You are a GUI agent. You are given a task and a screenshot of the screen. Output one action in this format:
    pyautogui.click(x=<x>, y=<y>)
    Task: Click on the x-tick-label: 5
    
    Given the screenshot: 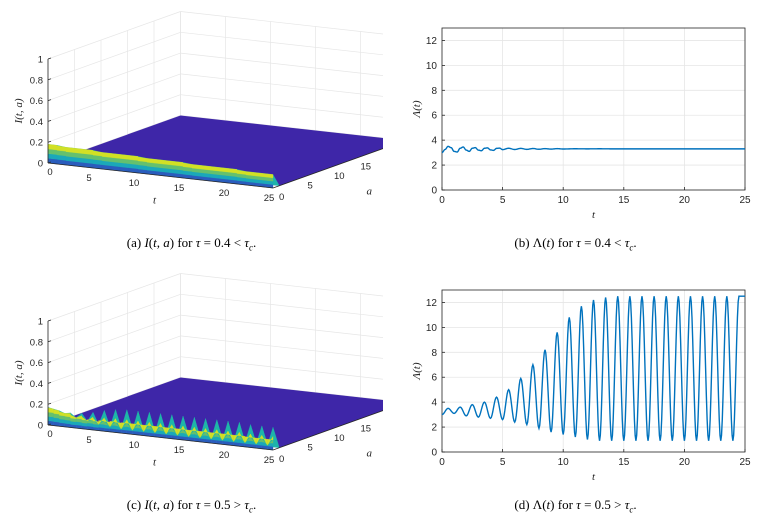 What is the action you would take?
    pyautogui.click(x=503, y=462)
    